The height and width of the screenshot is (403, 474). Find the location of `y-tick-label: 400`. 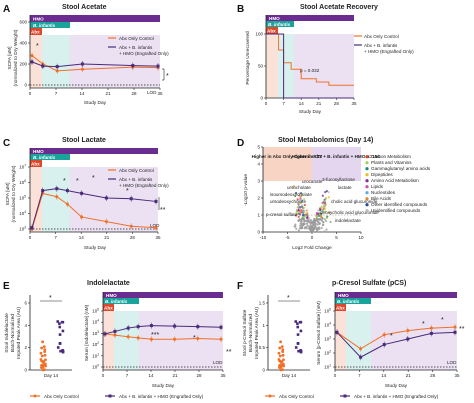

y-tick-label: 400 is located at coordinates (23, 43).